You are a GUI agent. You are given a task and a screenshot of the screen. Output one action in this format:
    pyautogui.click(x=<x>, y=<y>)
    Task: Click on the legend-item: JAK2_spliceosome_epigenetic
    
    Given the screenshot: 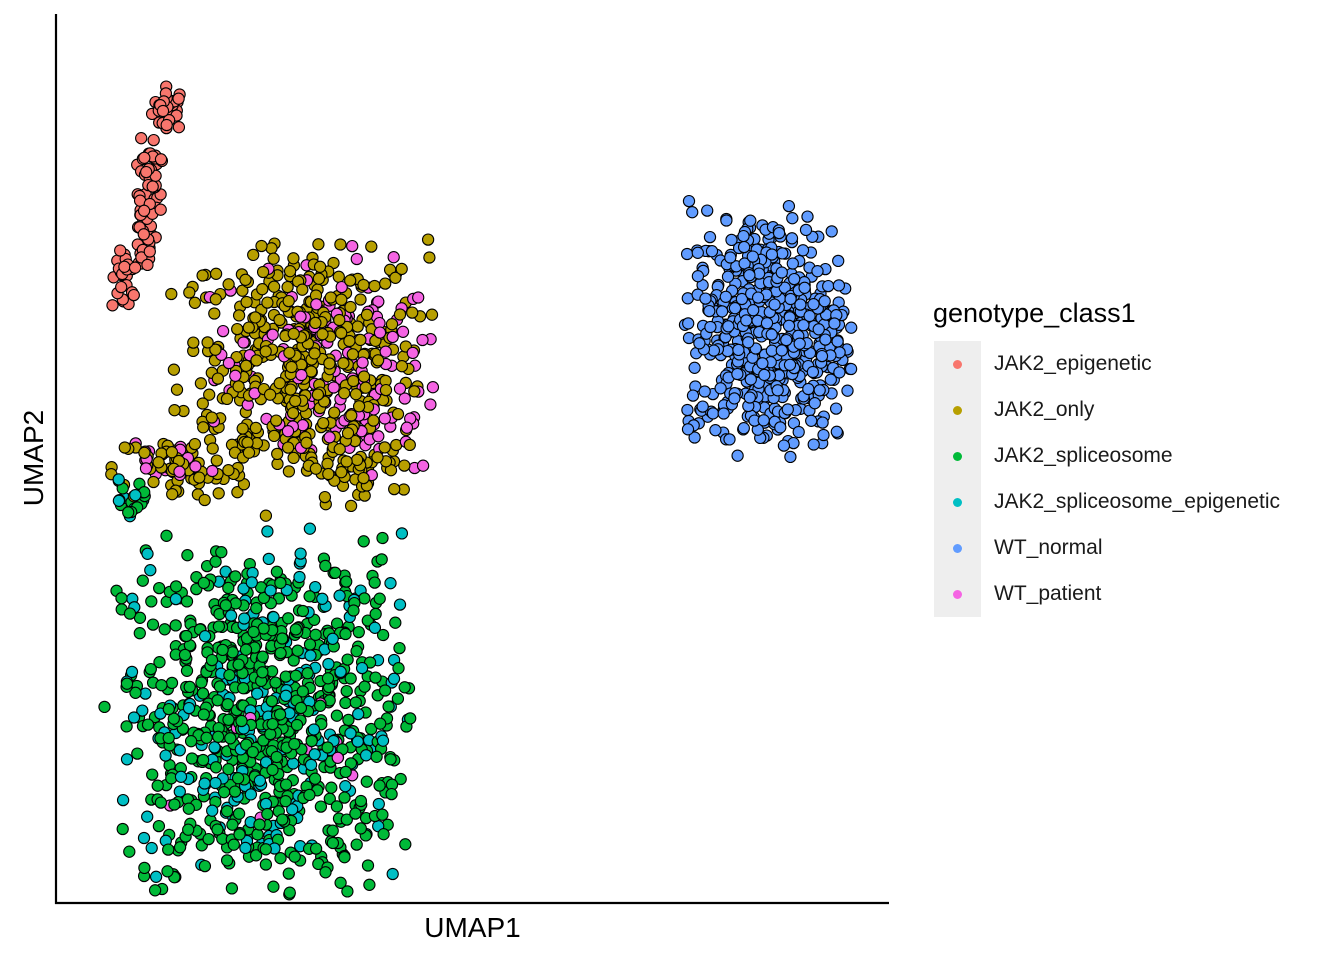 What is the action you would take?
    pyautogui.click(x=1106, y=502)
    